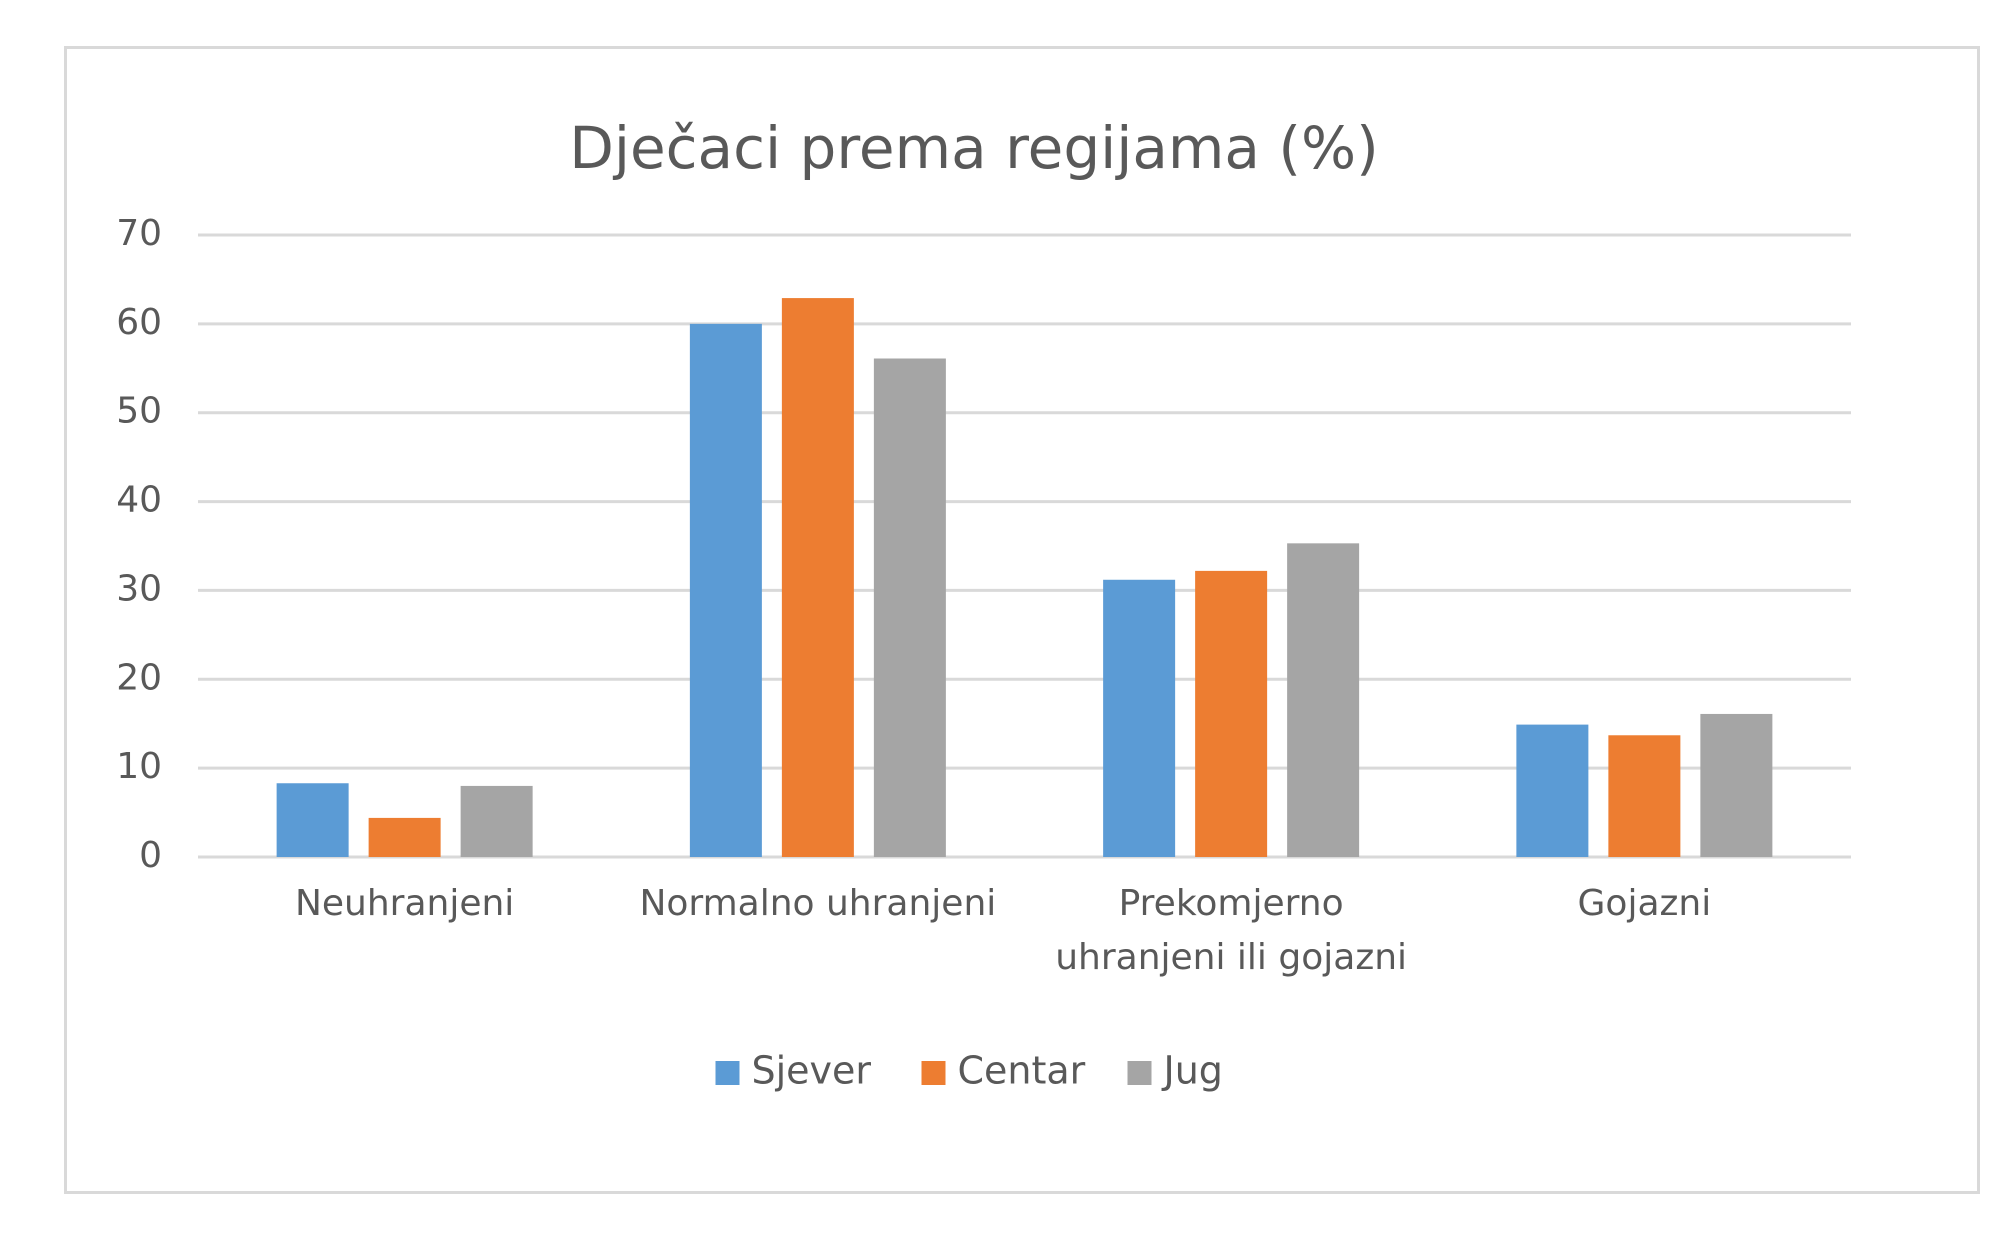  Describe the element at coordinates (1645, 903) in the screenshot. I see `x-category-label: Gojazni` at that location.